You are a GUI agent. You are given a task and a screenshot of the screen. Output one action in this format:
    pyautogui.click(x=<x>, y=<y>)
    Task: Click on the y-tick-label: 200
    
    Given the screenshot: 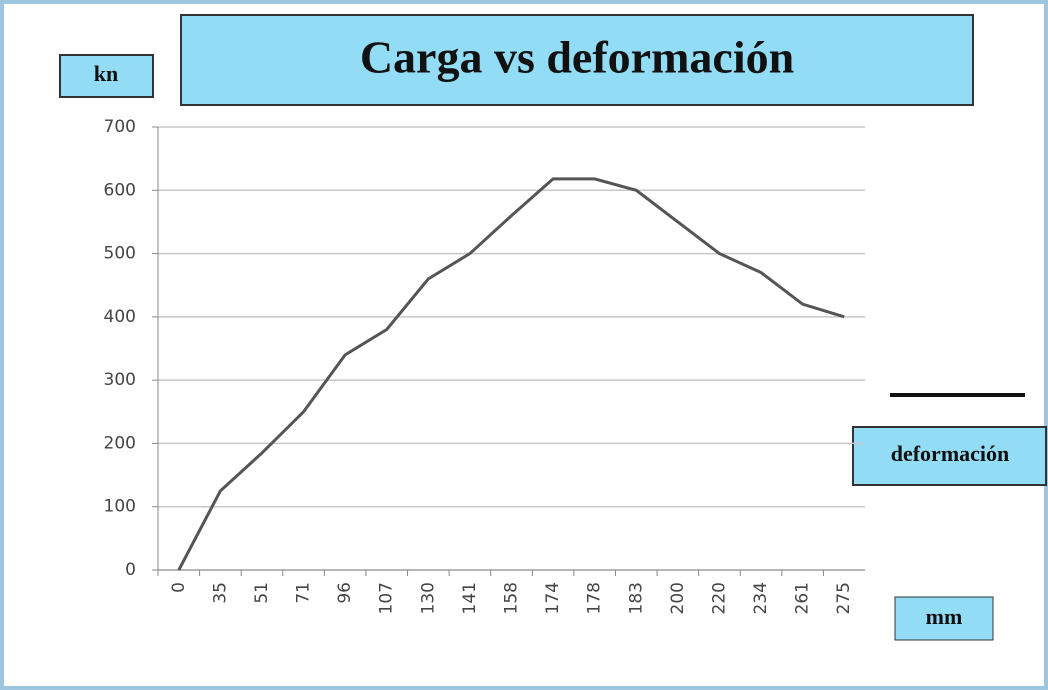 What is the action you would take?
    pyautogui.click(x=120, y=443)
    